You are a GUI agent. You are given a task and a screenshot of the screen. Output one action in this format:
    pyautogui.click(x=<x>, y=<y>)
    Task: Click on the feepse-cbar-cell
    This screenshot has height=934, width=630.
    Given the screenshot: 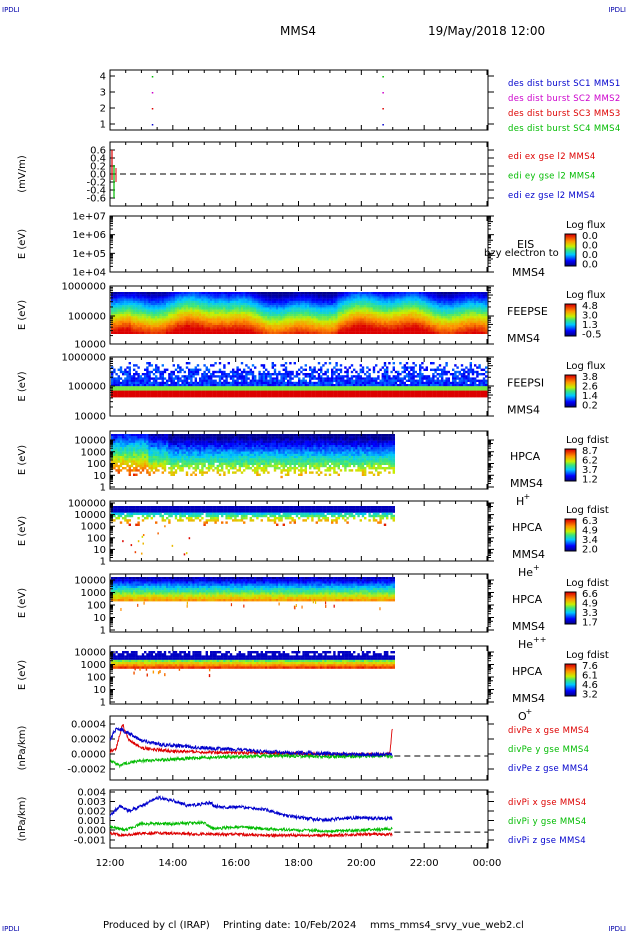 What is the action you would take?
    pyautogui.click(x=570, y=332)
    